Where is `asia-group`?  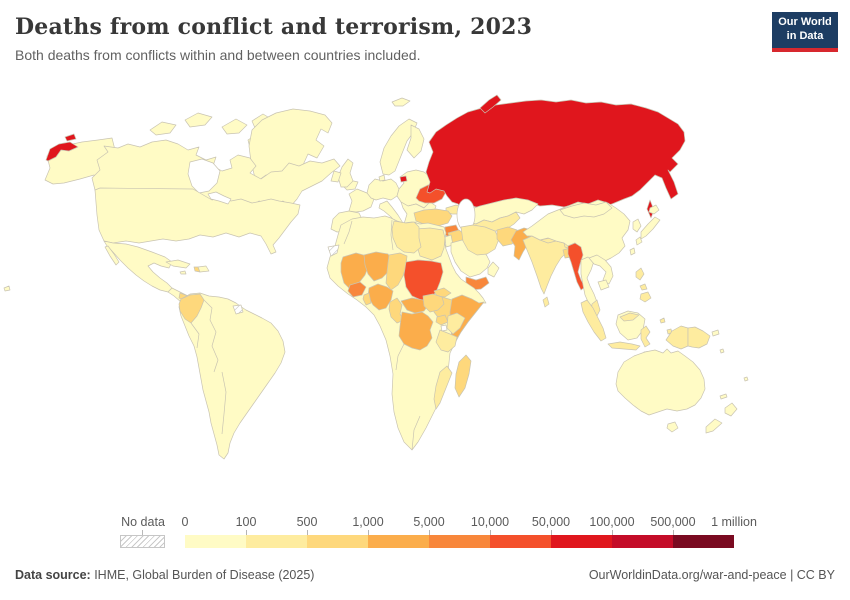
asia-group is located at coordinates (543, 279).